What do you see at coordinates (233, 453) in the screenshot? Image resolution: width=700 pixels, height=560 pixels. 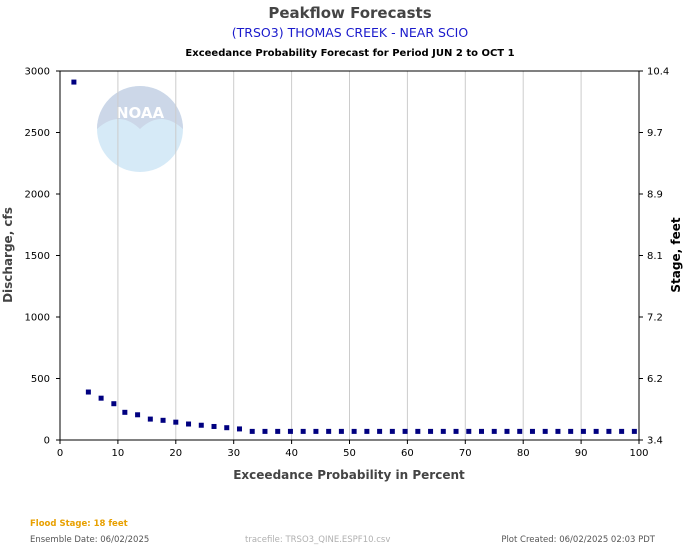 I see `x-tick-label: 30` at bounding box center [233, 453].